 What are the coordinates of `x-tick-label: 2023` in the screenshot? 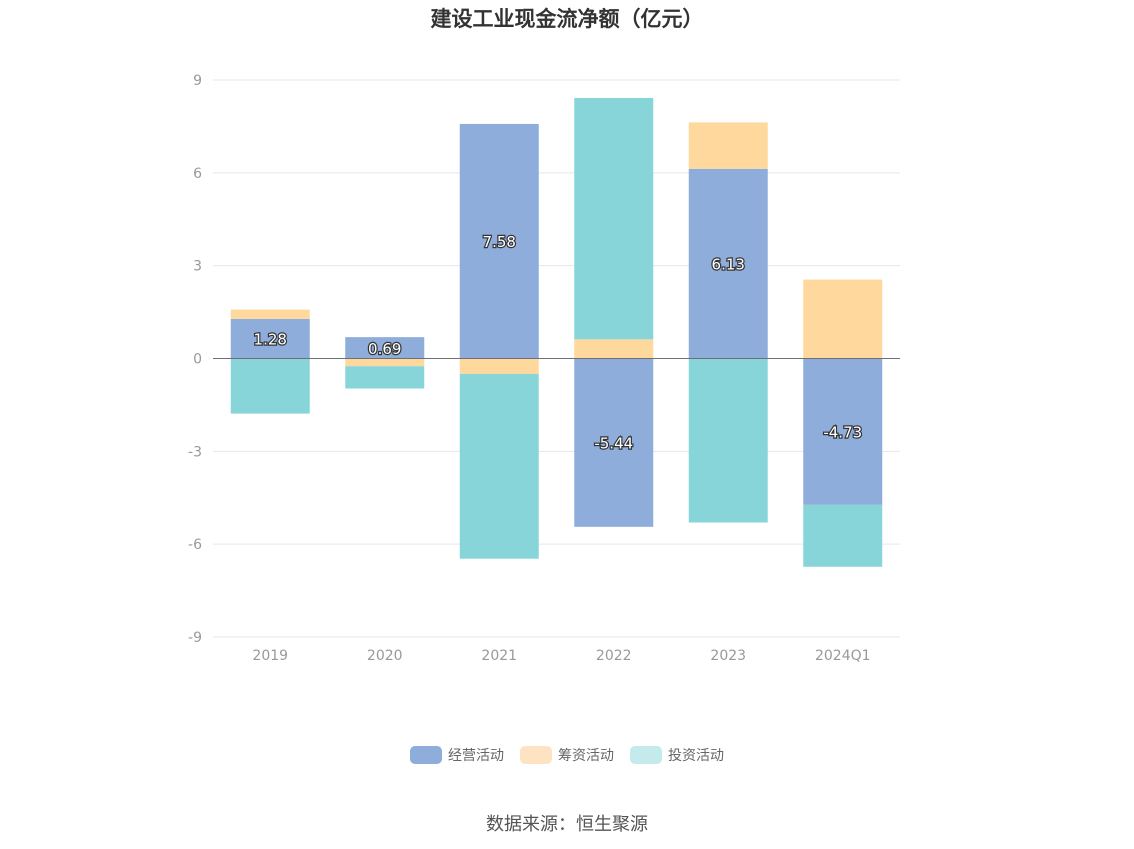 It's located at (728, 656).